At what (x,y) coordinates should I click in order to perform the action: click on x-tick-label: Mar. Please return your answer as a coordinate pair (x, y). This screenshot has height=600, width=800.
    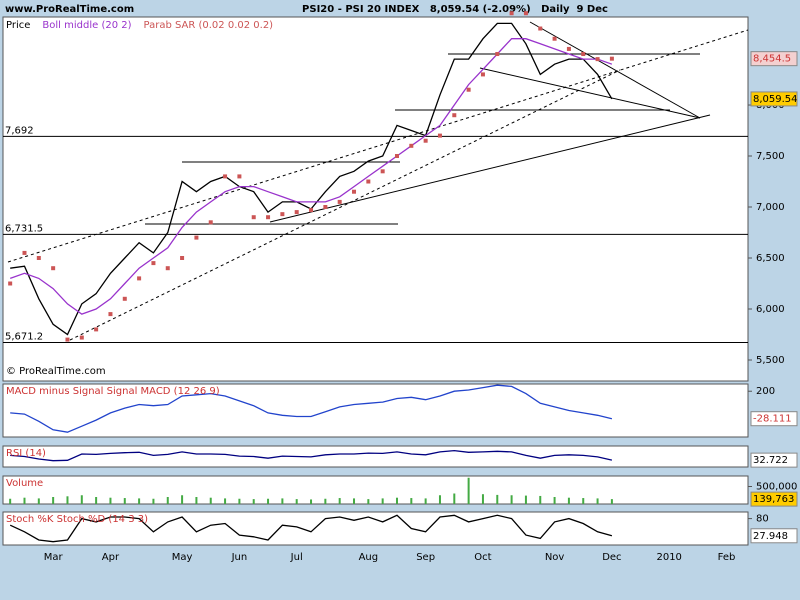
    Looking at the image, I should click on (54, 557).